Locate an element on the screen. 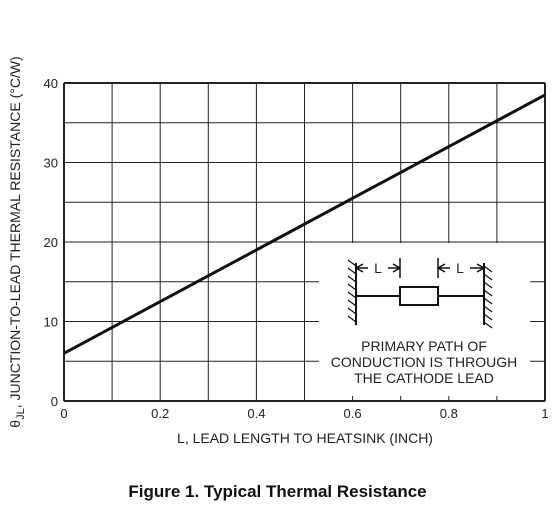 Image resolution: width=555 pixels, height=513 pixels. inset-note-line-2: CONDUCTION IS THROUGH is located at coordinates (424, 362).